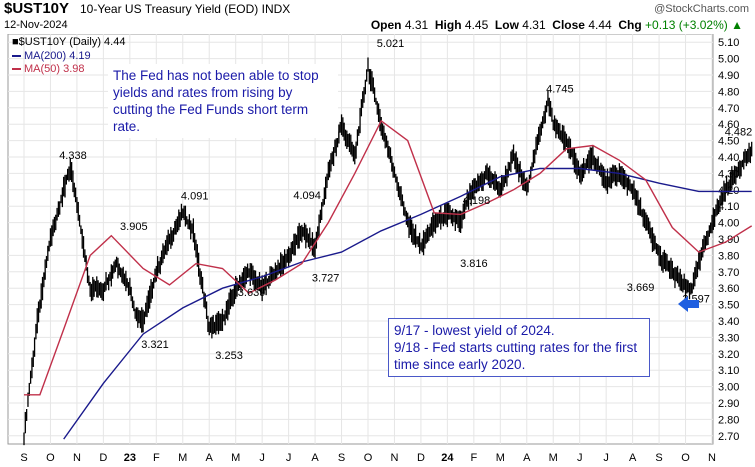  What do you see at coordinates (169, 9) in the screenshot?
I see `chart-name: 10-Year US Treasury Yield (EOD)` at bounding box center [169, 9].